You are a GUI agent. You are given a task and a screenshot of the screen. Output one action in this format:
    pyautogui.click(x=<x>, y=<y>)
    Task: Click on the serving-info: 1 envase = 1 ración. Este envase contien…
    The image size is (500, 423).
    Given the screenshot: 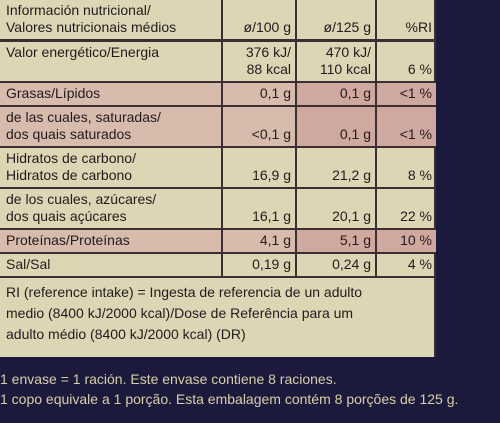 What is the action you would take?
    pyautogui.click(x=229, y=389)
    